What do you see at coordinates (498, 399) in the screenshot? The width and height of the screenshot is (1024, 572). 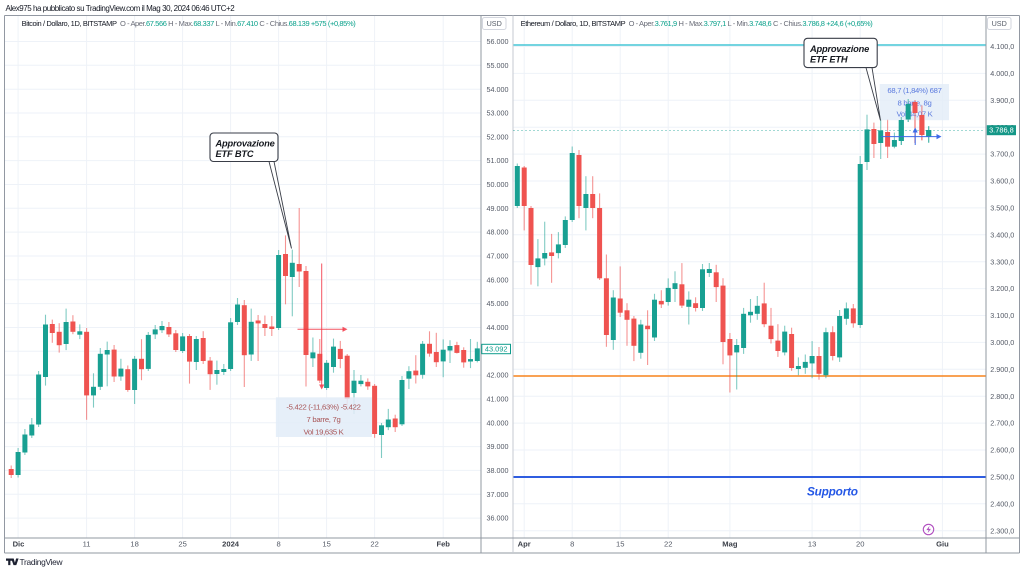 I see `svg-text: 41.000` at bounding box center [498, 399].